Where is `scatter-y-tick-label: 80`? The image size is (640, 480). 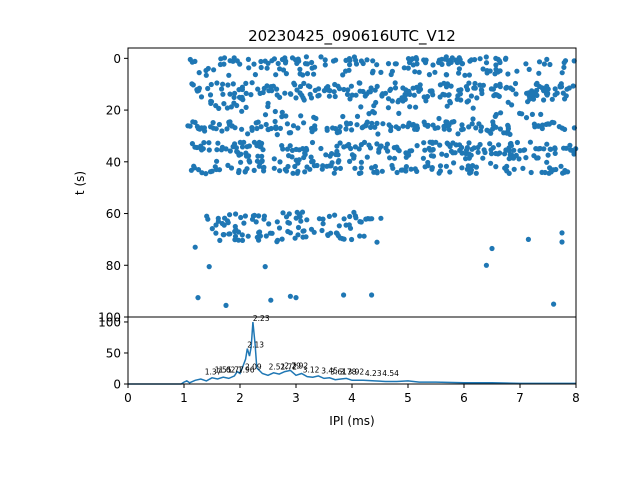 scatter-y-tick-label: 80 is located at coordinates (113, 266).